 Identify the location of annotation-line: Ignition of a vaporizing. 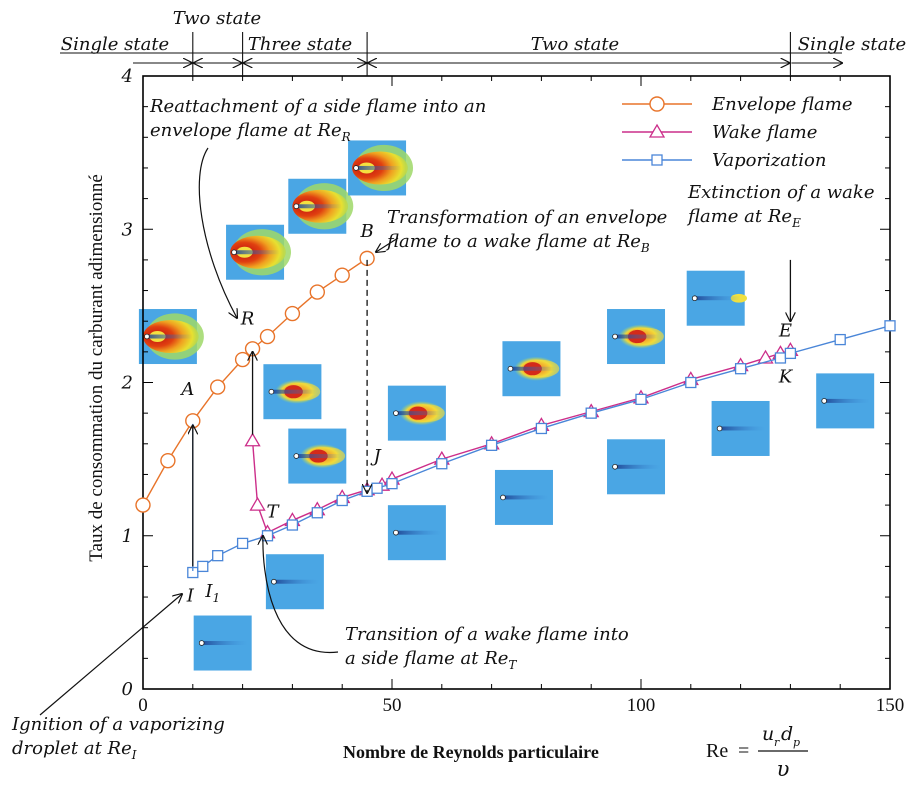
(118, 724).